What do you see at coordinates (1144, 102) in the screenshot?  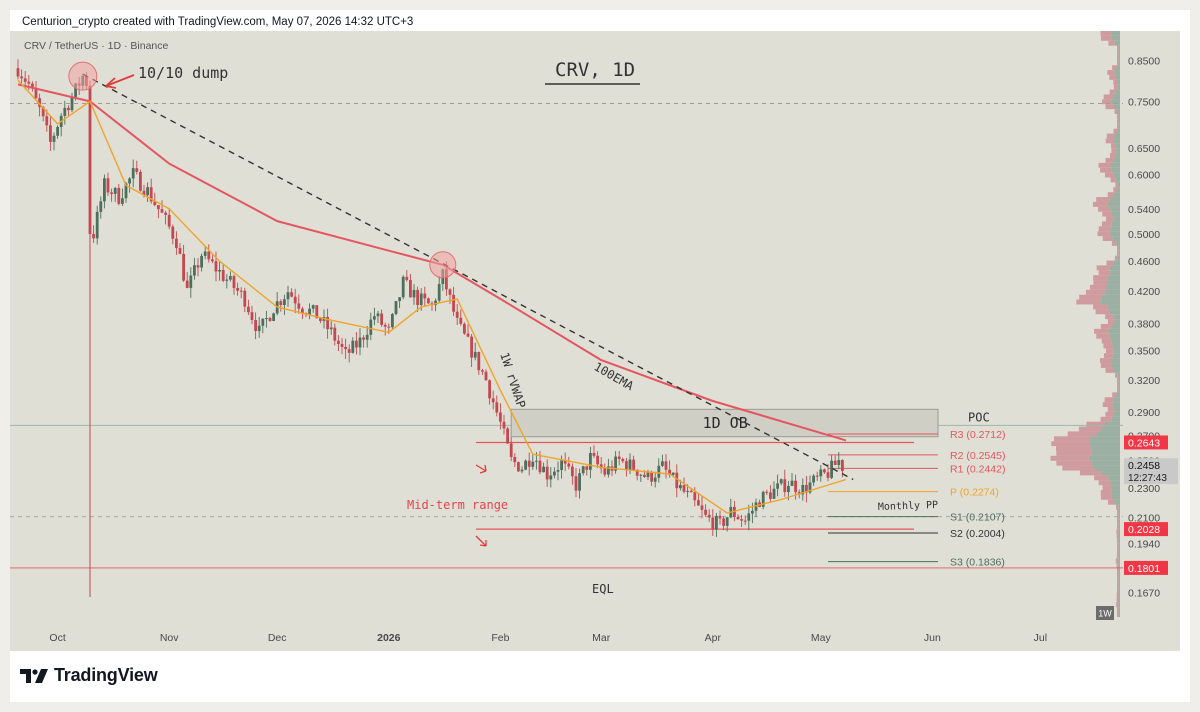 I see `y-tick-label: 0.7500` at bounding box center [1144, 102].